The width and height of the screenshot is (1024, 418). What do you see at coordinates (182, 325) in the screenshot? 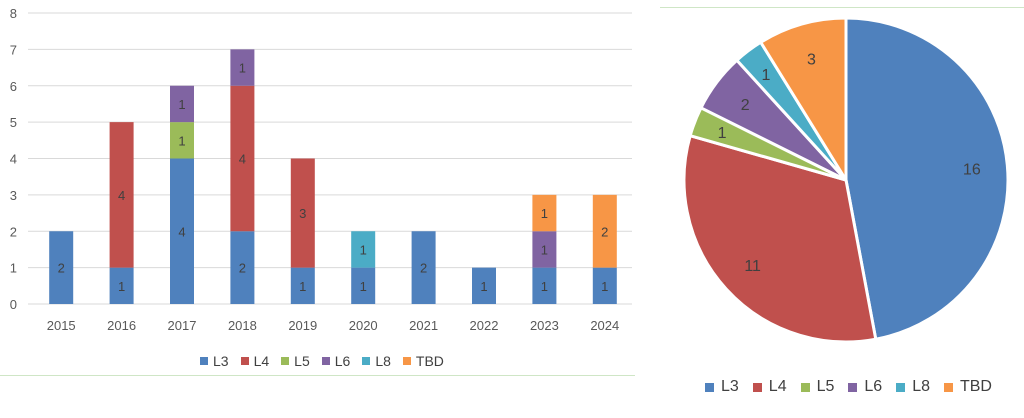
I see `x-tick-label: 2017` at bounding box center [182, 325].